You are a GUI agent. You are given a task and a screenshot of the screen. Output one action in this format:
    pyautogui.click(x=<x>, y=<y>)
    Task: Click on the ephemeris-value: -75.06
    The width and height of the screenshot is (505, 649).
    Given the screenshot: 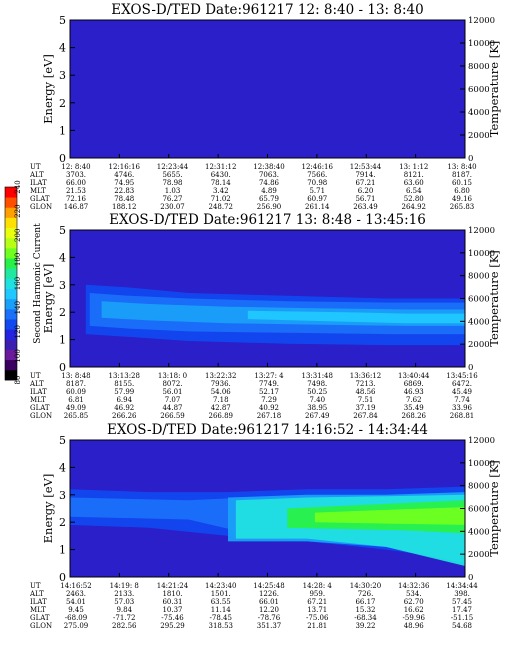 What is the action you would take?
    pyautogui.click(x=317, y=618)
    